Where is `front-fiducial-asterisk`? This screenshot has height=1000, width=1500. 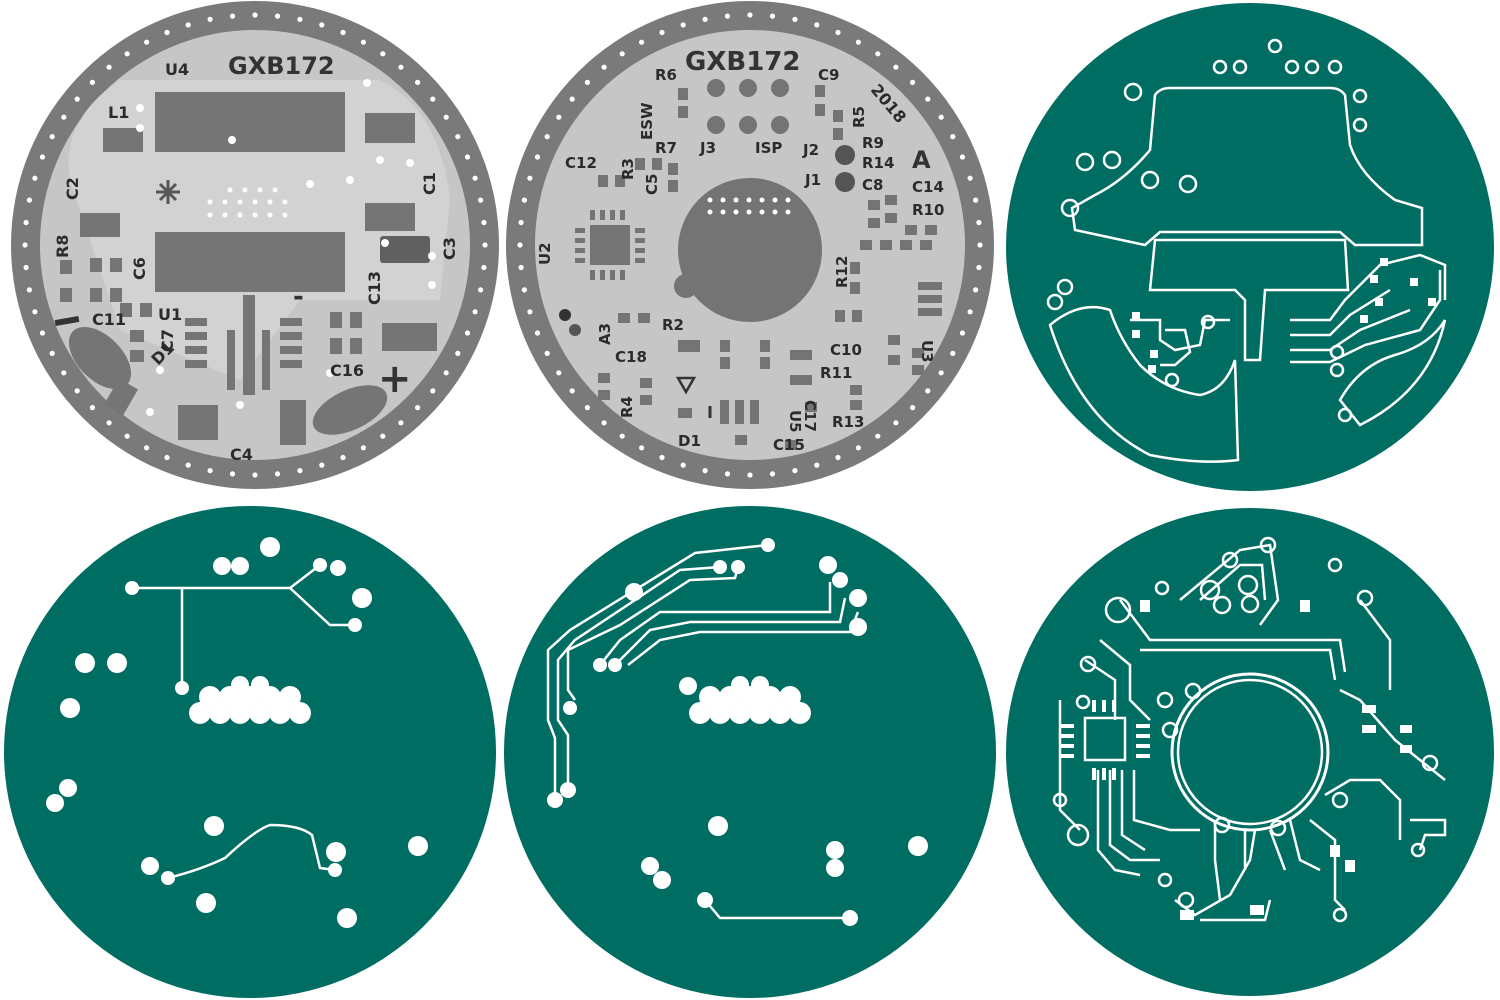 front-fiducial-asterisk is located at coordinates (168, 192).